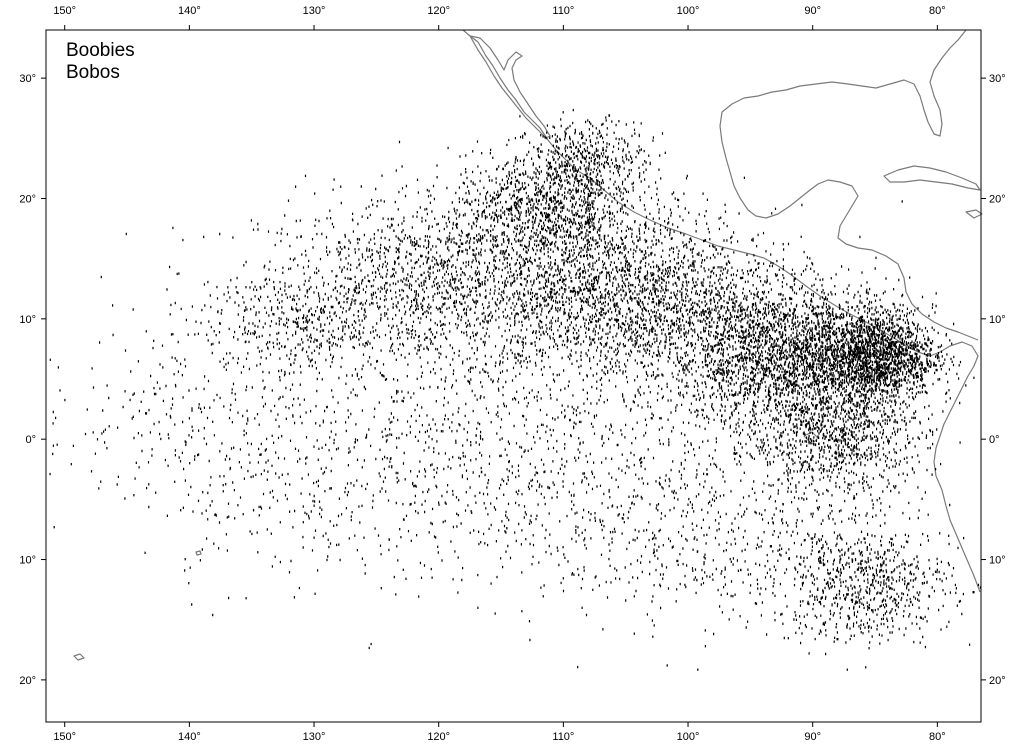  What do you see at coordinates (100, 50) in the screenshot?
I see `map-title: Boobies` at bounding box center [100, 50].